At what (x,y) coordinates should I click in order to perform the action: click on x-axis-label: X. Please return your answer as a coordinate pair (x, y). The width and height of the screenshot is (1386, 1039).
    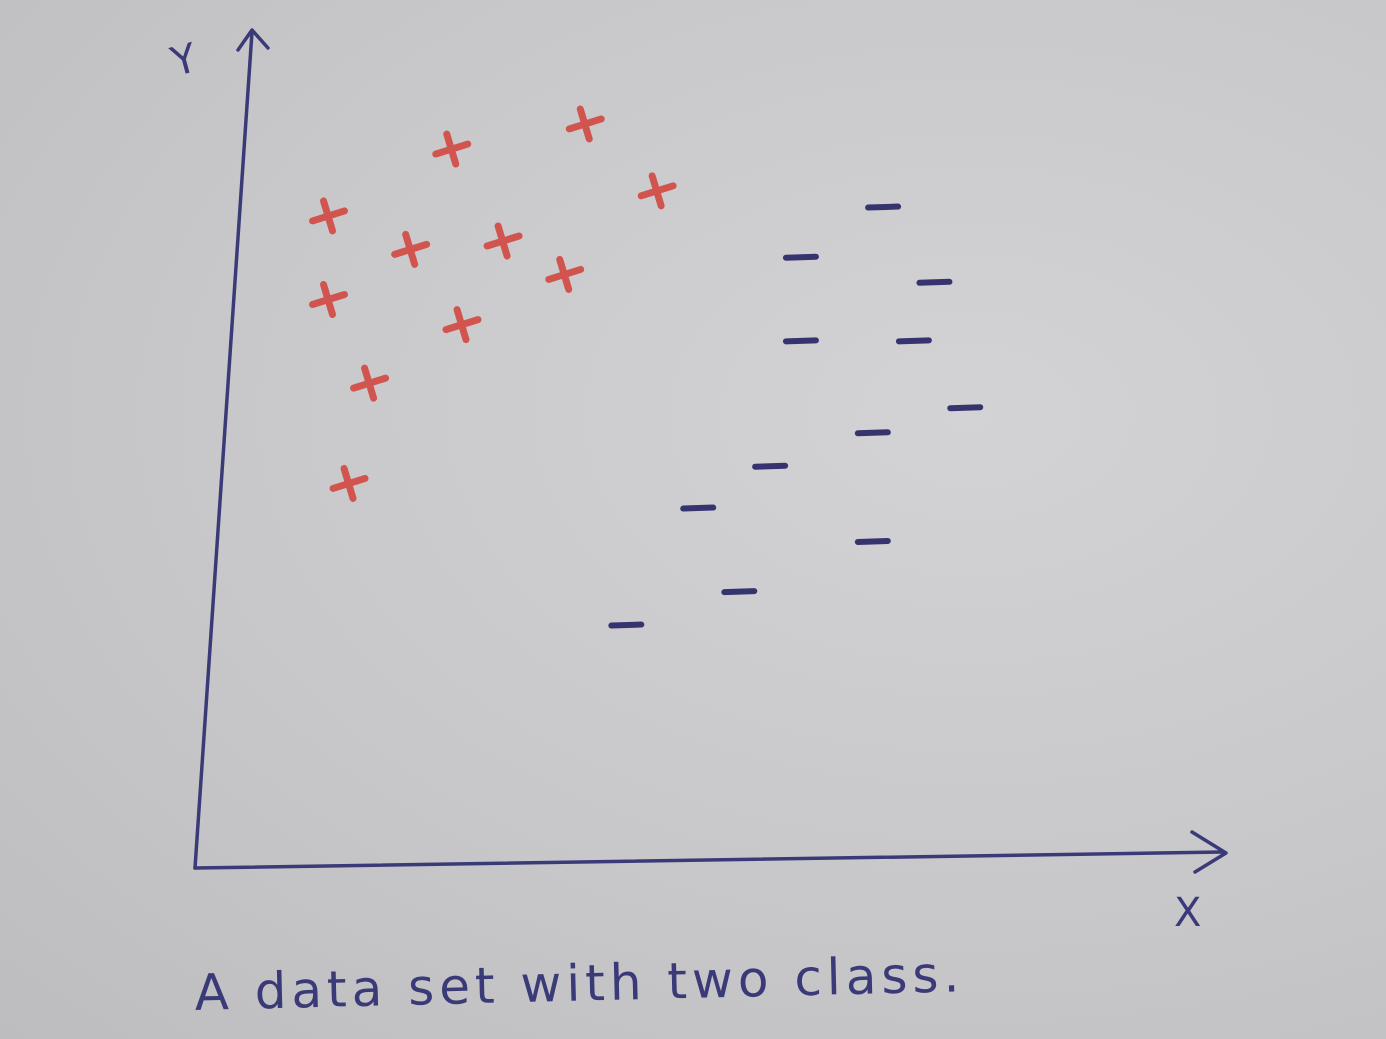
    Looking at the image, I should click on (1187, 913).